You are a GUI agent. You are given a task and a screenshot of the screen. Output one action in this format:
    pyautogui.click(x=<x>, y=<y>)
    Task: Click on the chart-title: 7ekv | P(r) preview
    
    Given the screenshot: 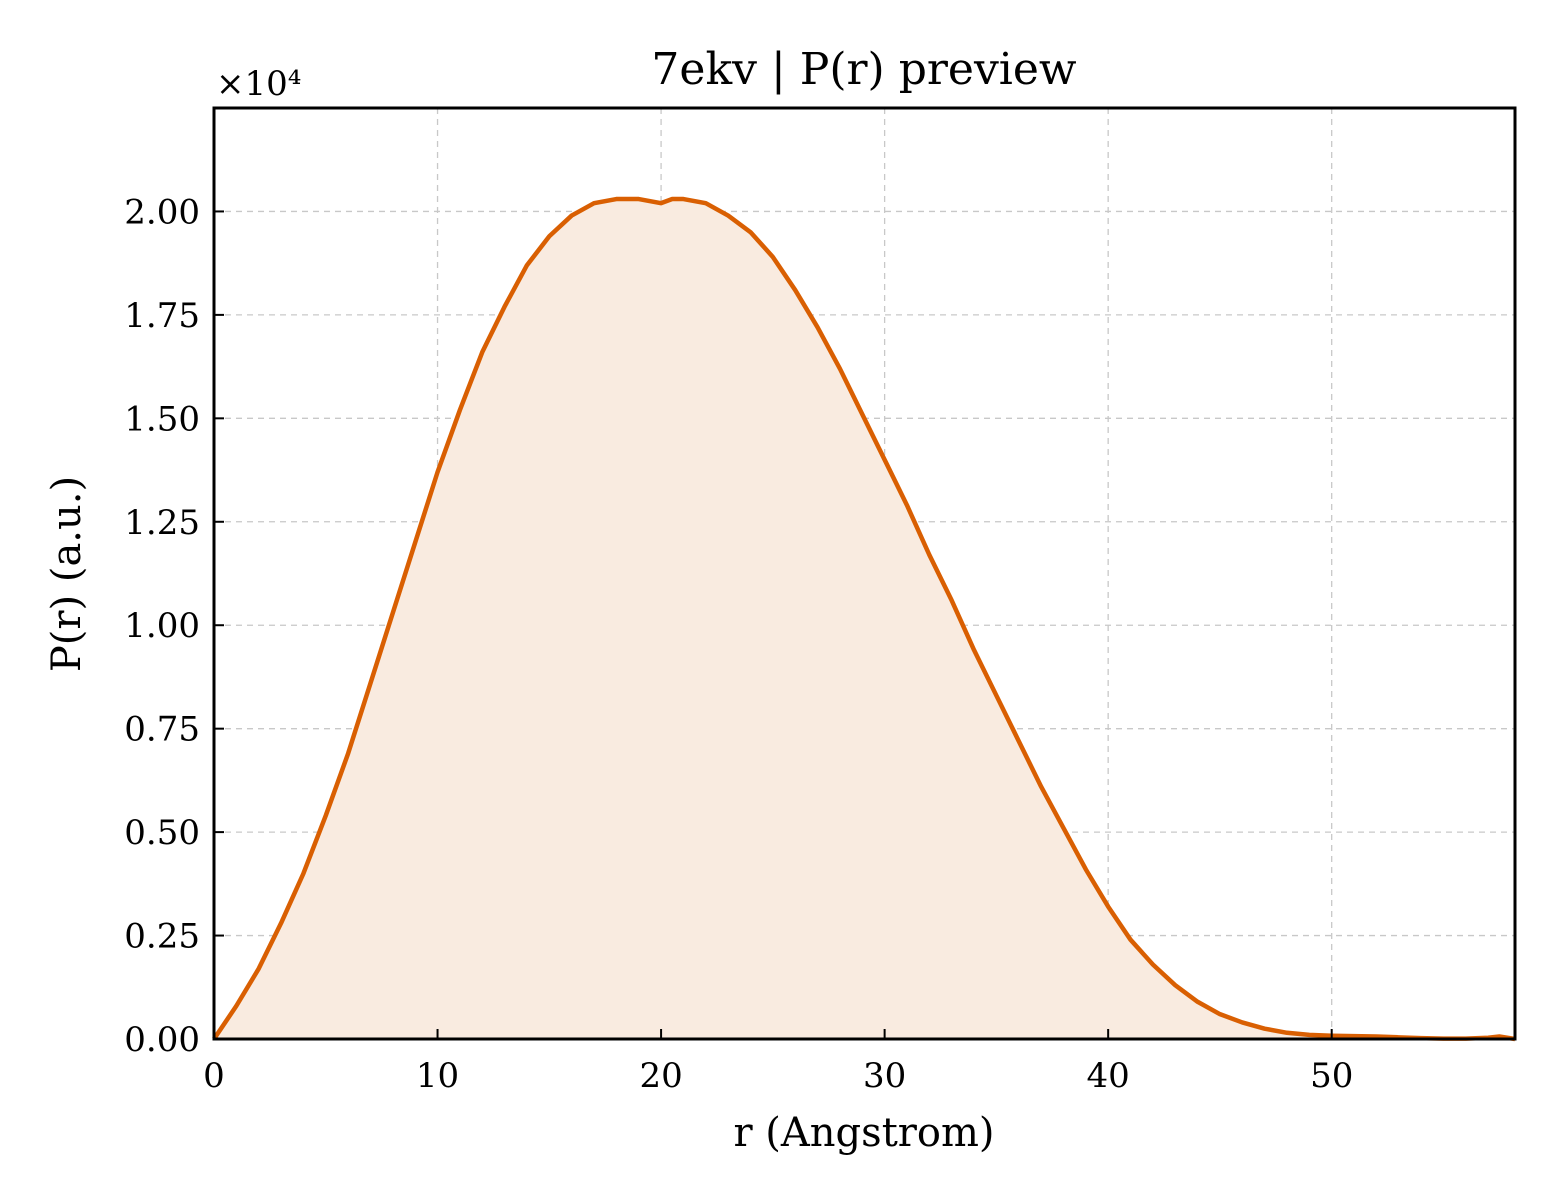 What is the action you would take?
    pyautogui.click(x=864, y=69)
    